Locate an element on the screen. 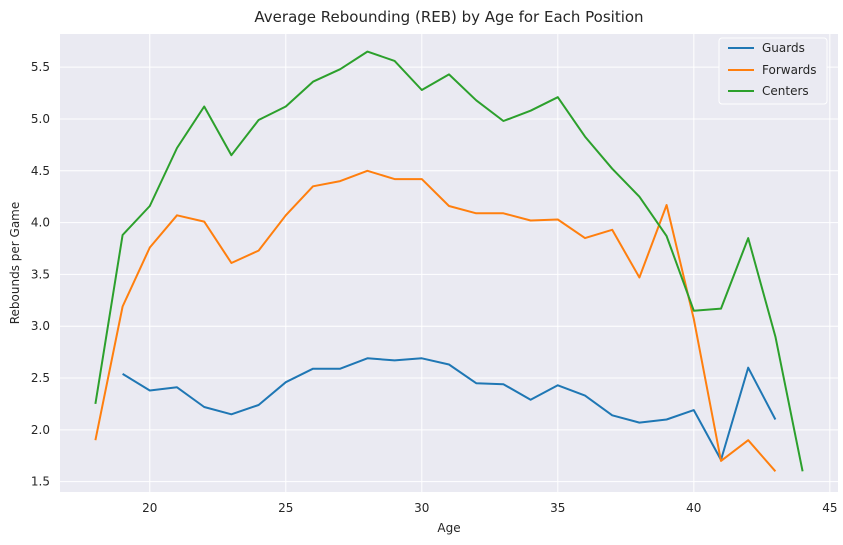  legend-label-forwards: Forwards is located at coordinates (789, 70).